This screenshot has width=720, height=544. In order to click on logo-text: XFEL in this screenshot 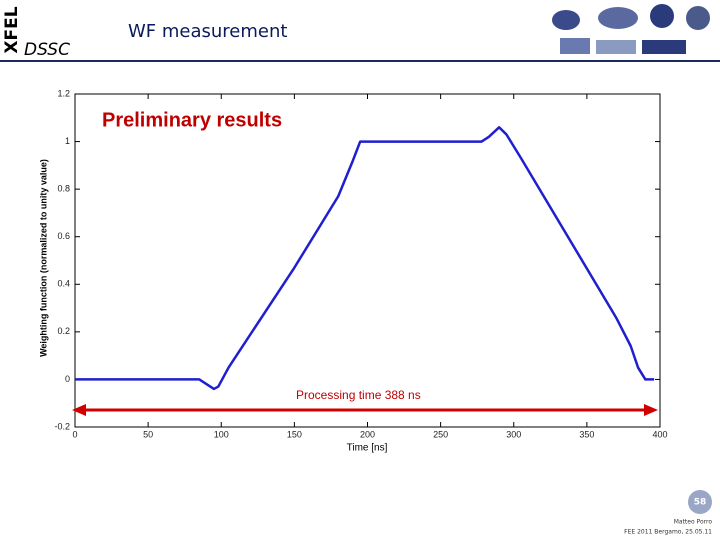, I will do `click(12, 29)`.